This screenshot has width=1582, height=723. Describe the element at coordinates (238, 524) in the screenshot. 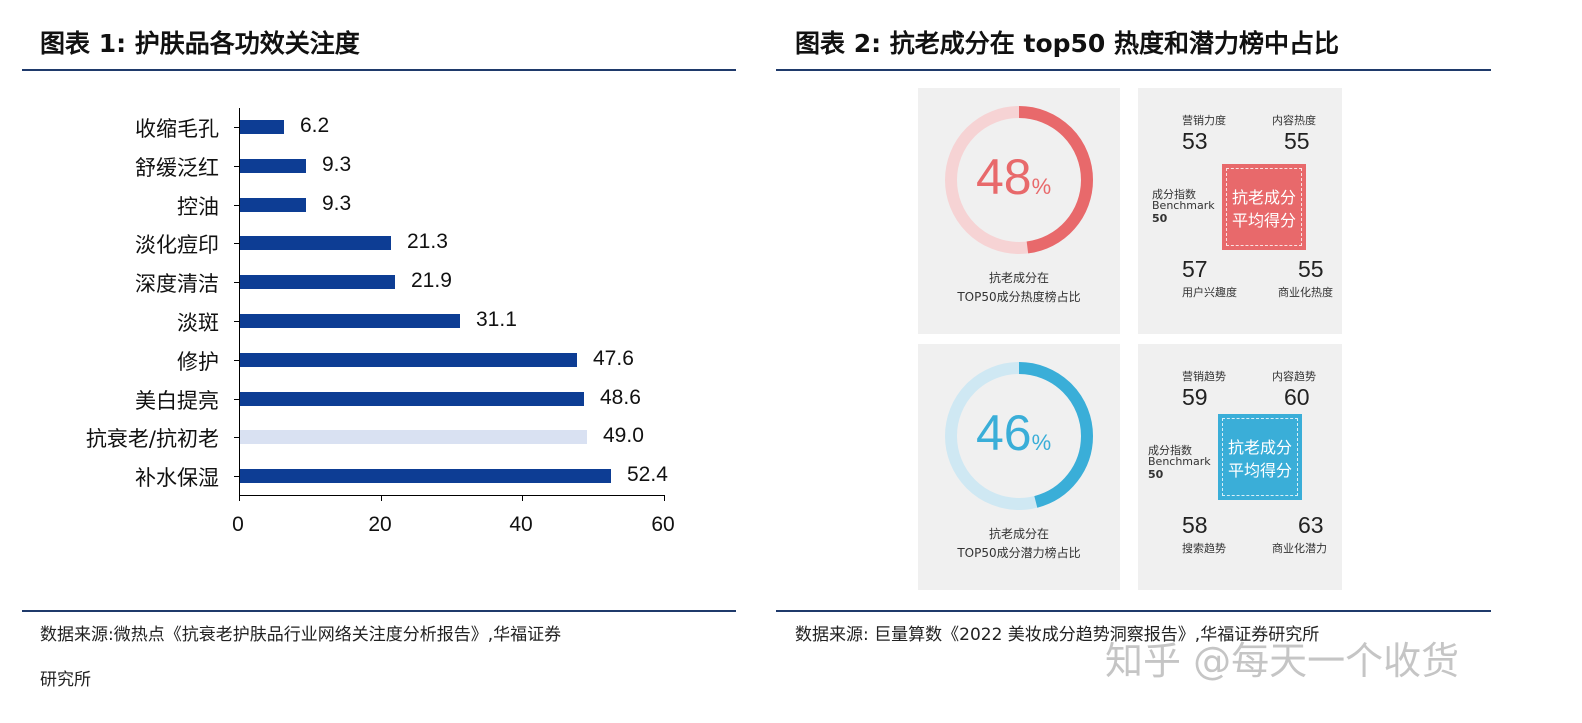

I see `x-tick-label: 0` at that location.